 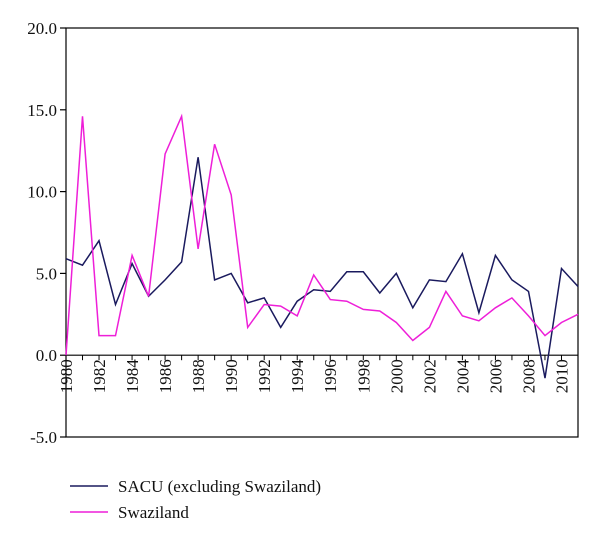 What do you see at coordinates (462, 376) in the screenshot?
I see `x-tick-label: 2004` at bounding box center [462, 376].